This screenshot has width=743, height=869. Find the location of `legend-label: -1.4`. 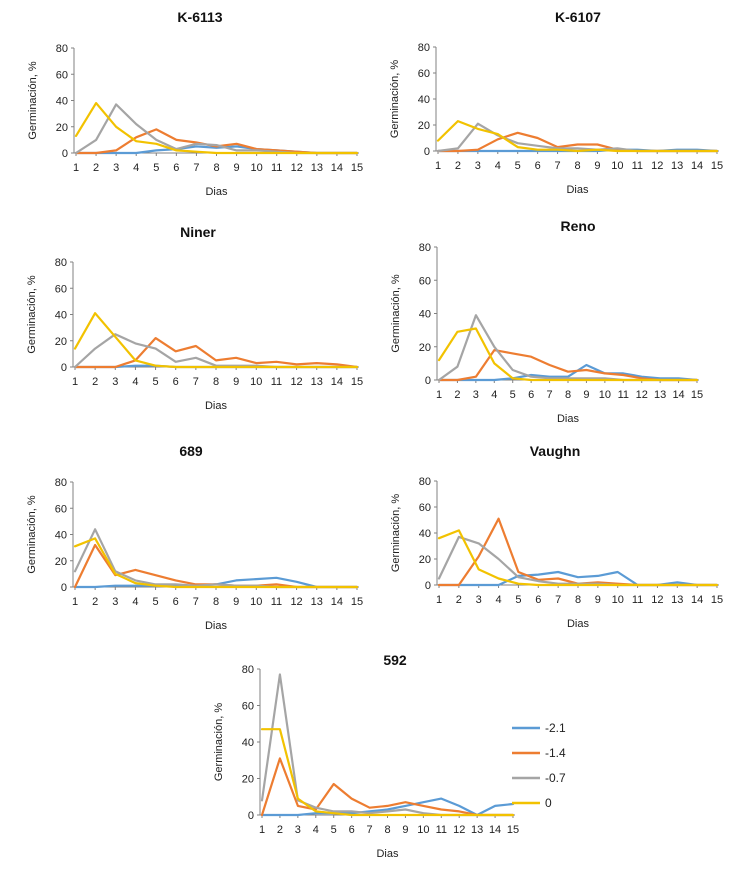

legend-label: -1.4 is located at coordinates (555, 753).